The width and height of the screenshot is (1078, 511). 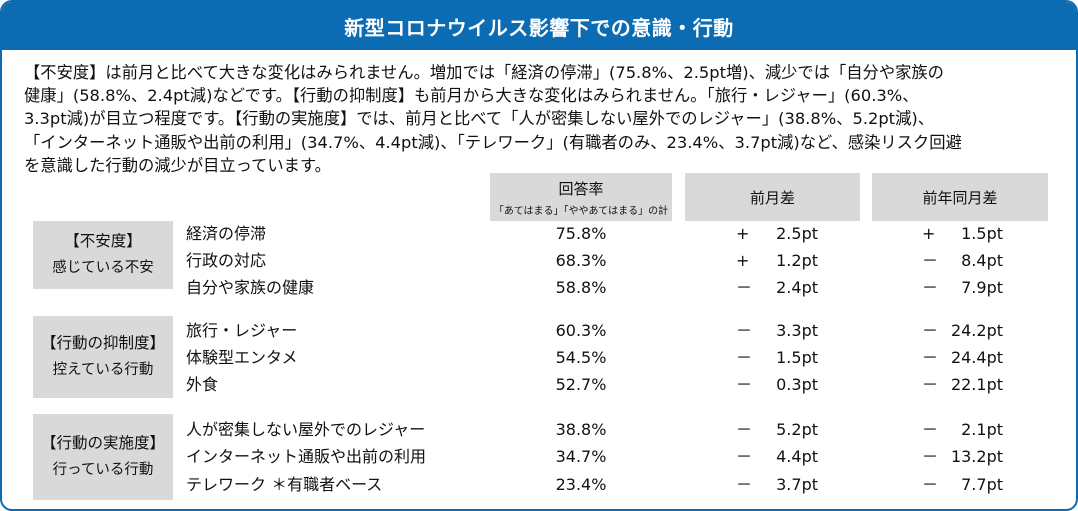 I want to click on column-header-rate-note: 「あてはまる」「ややあてはまる」の計, so click(x=581, y=211).